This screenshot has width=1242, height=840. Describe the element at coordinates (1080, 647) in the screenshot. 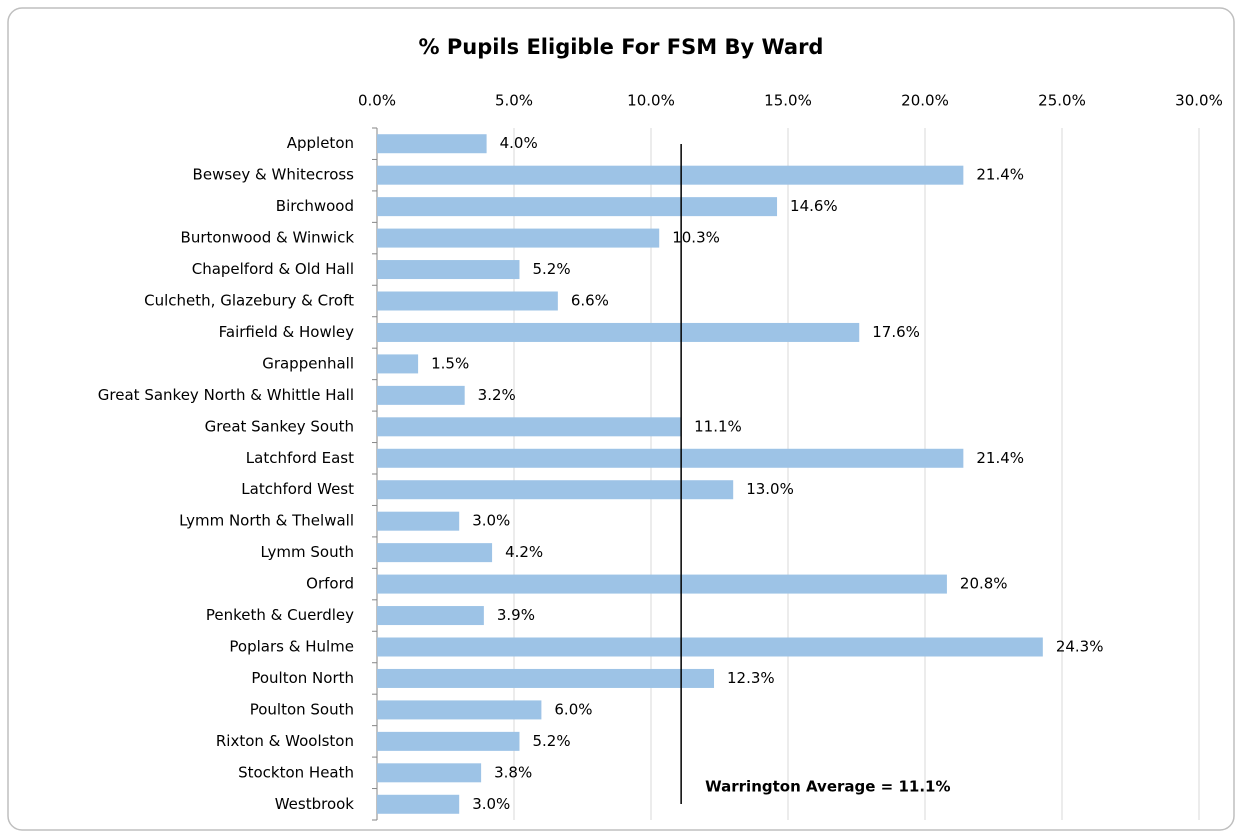

I see `data-label: 24.3%` at that location.